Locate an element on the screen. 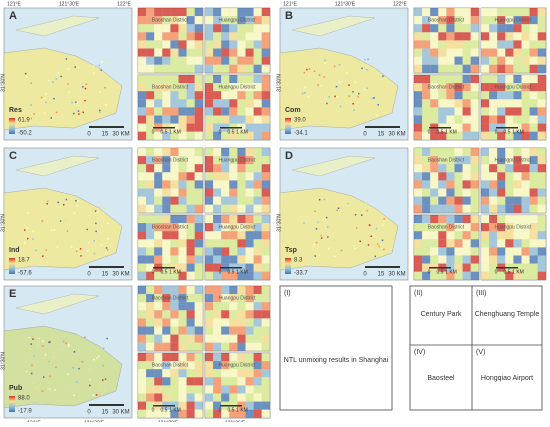 This screenshot has height=427, width=550. inset-scale-label: 1 KM is located at coordinates (518, 132).